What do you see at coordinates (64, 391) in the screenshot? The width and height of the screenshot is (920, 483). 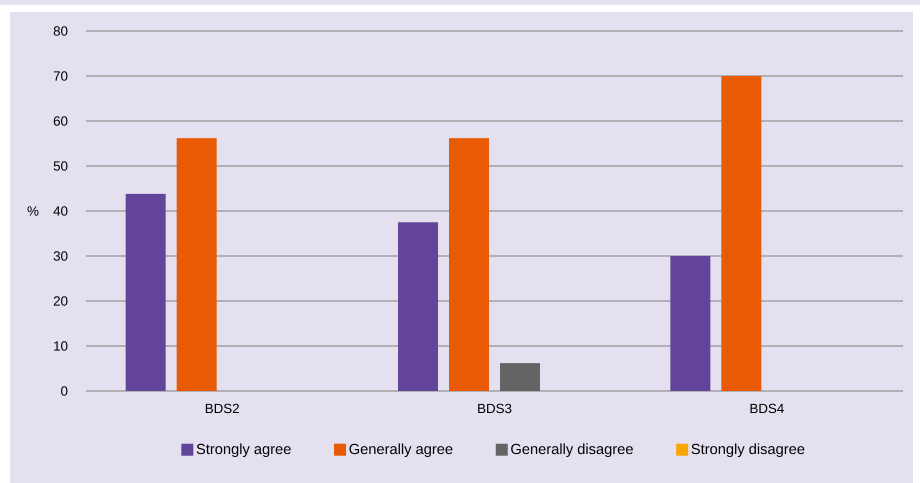 I see `y-tick-label: 0` at bounding box center [64, 391].